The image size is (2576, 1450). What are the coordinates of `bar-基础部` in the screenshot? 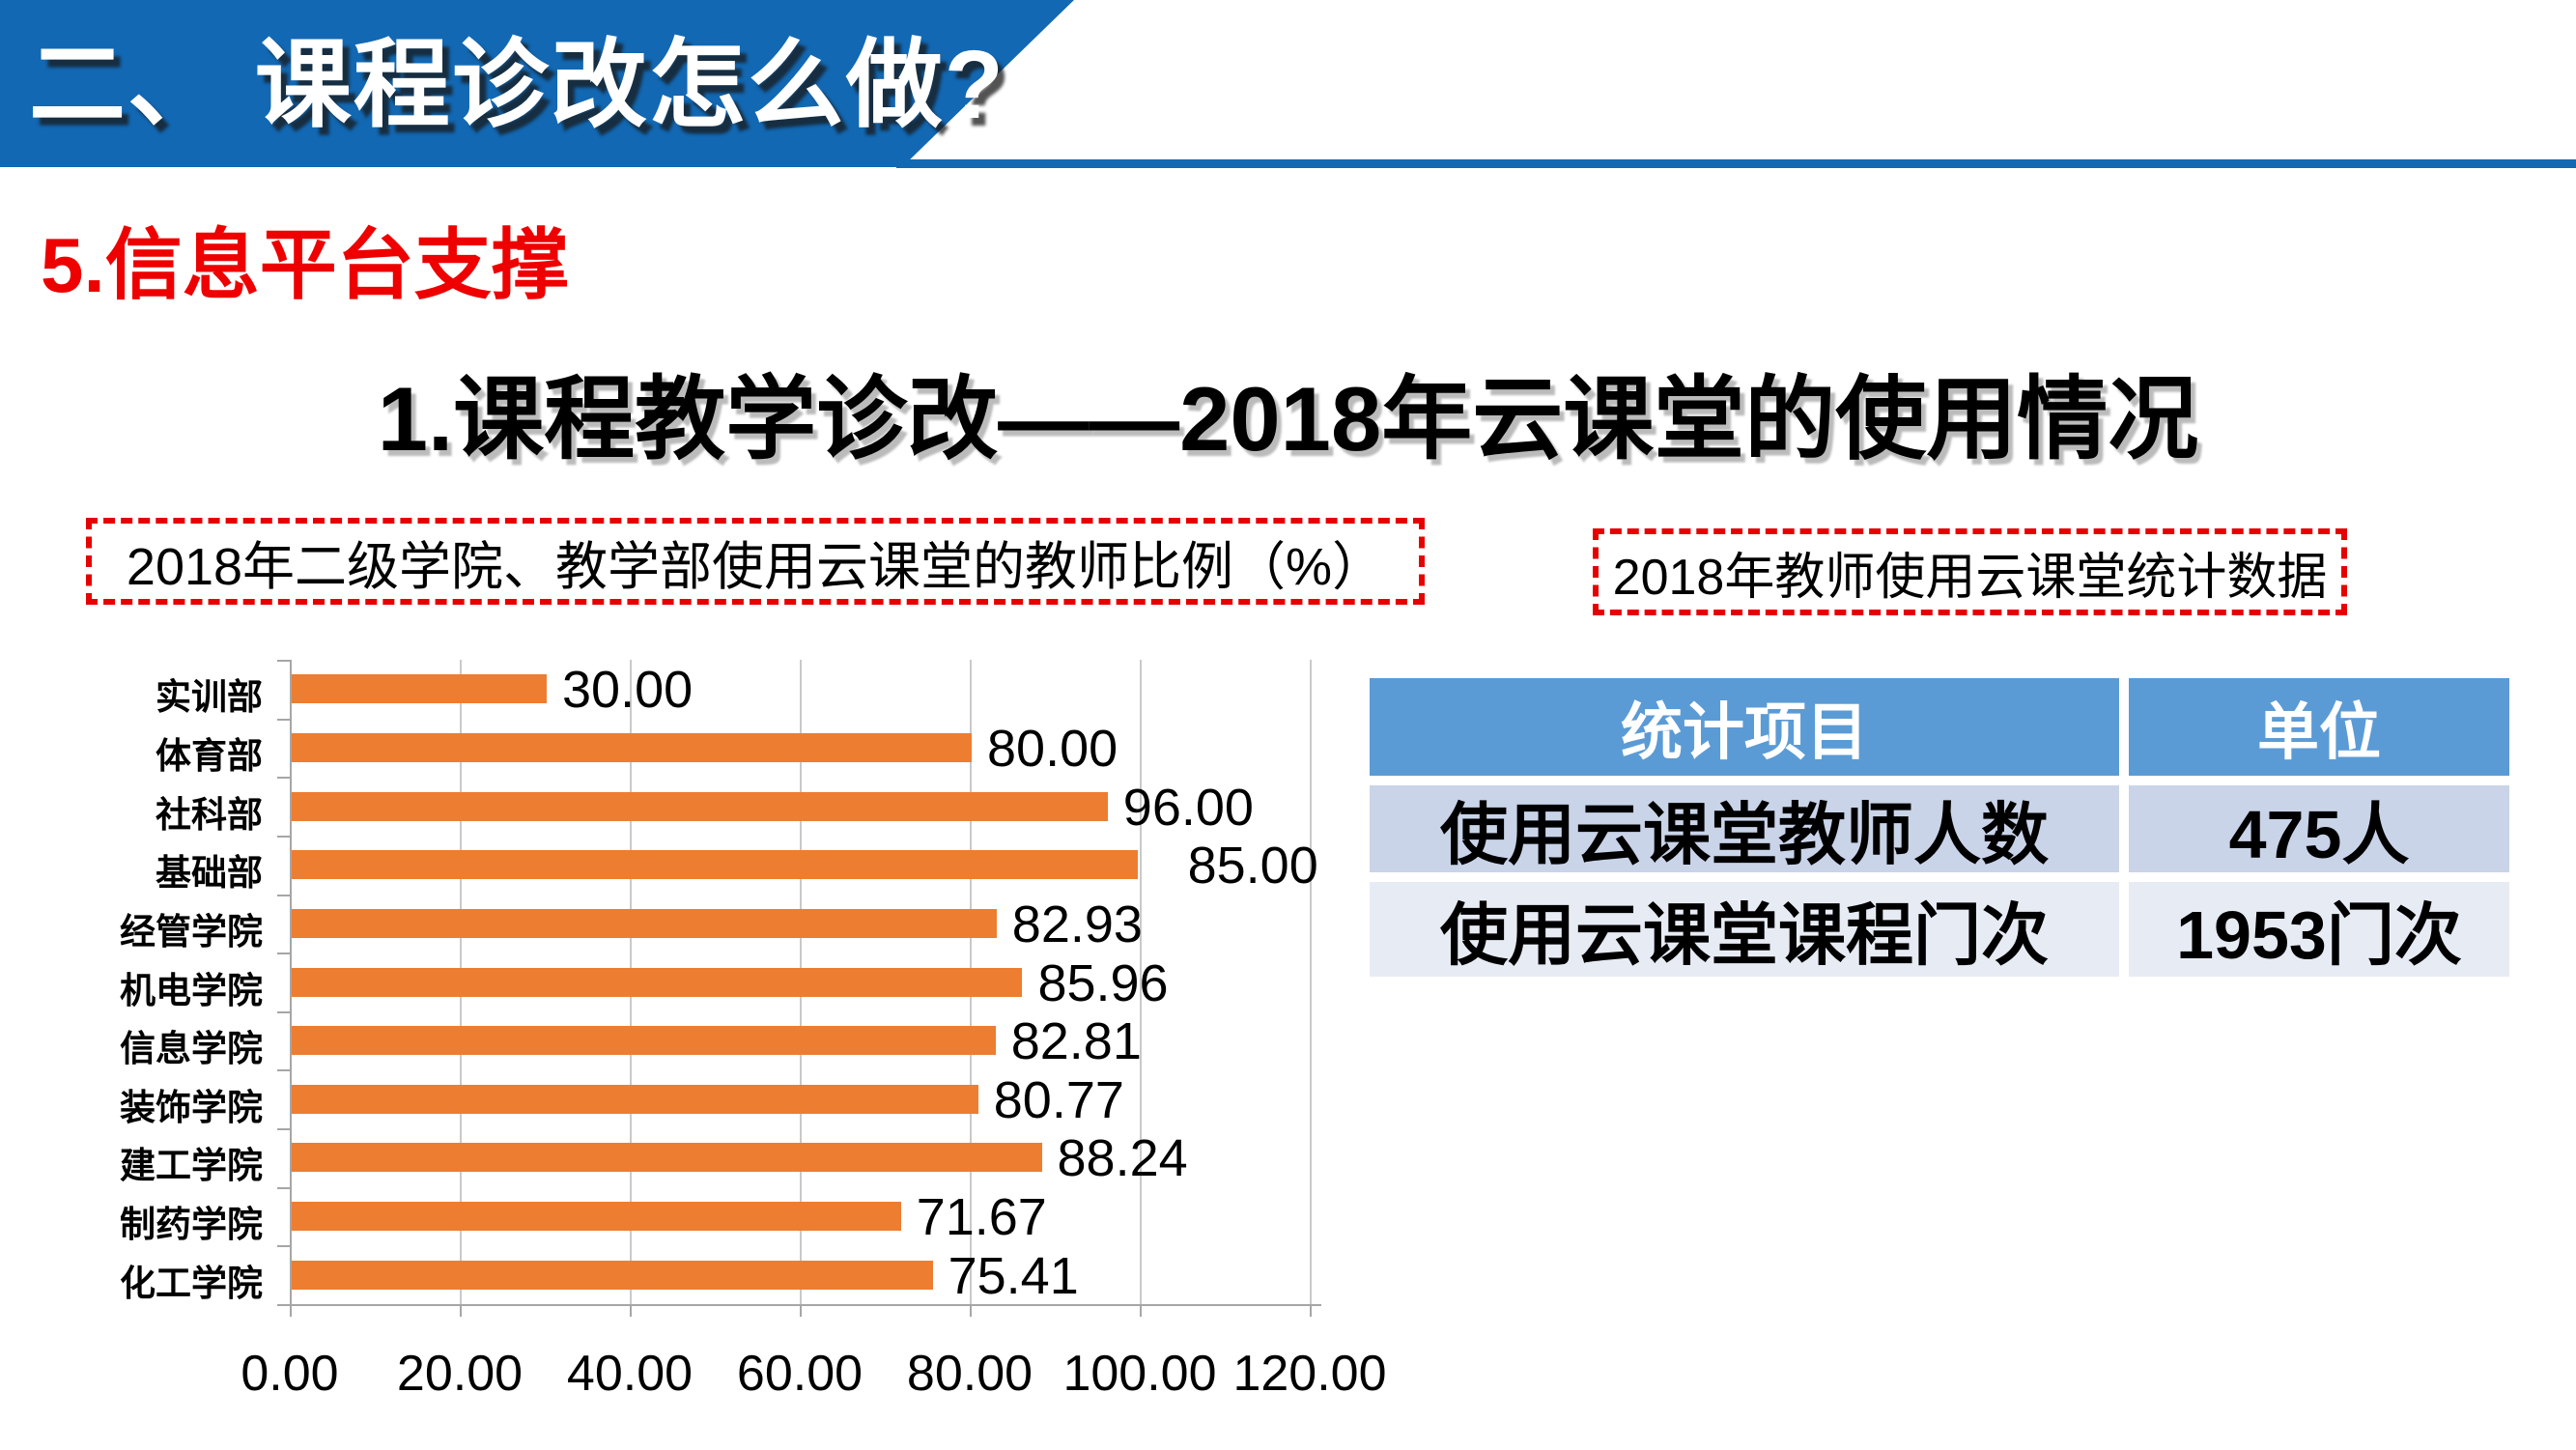 It's located at (715, 865).